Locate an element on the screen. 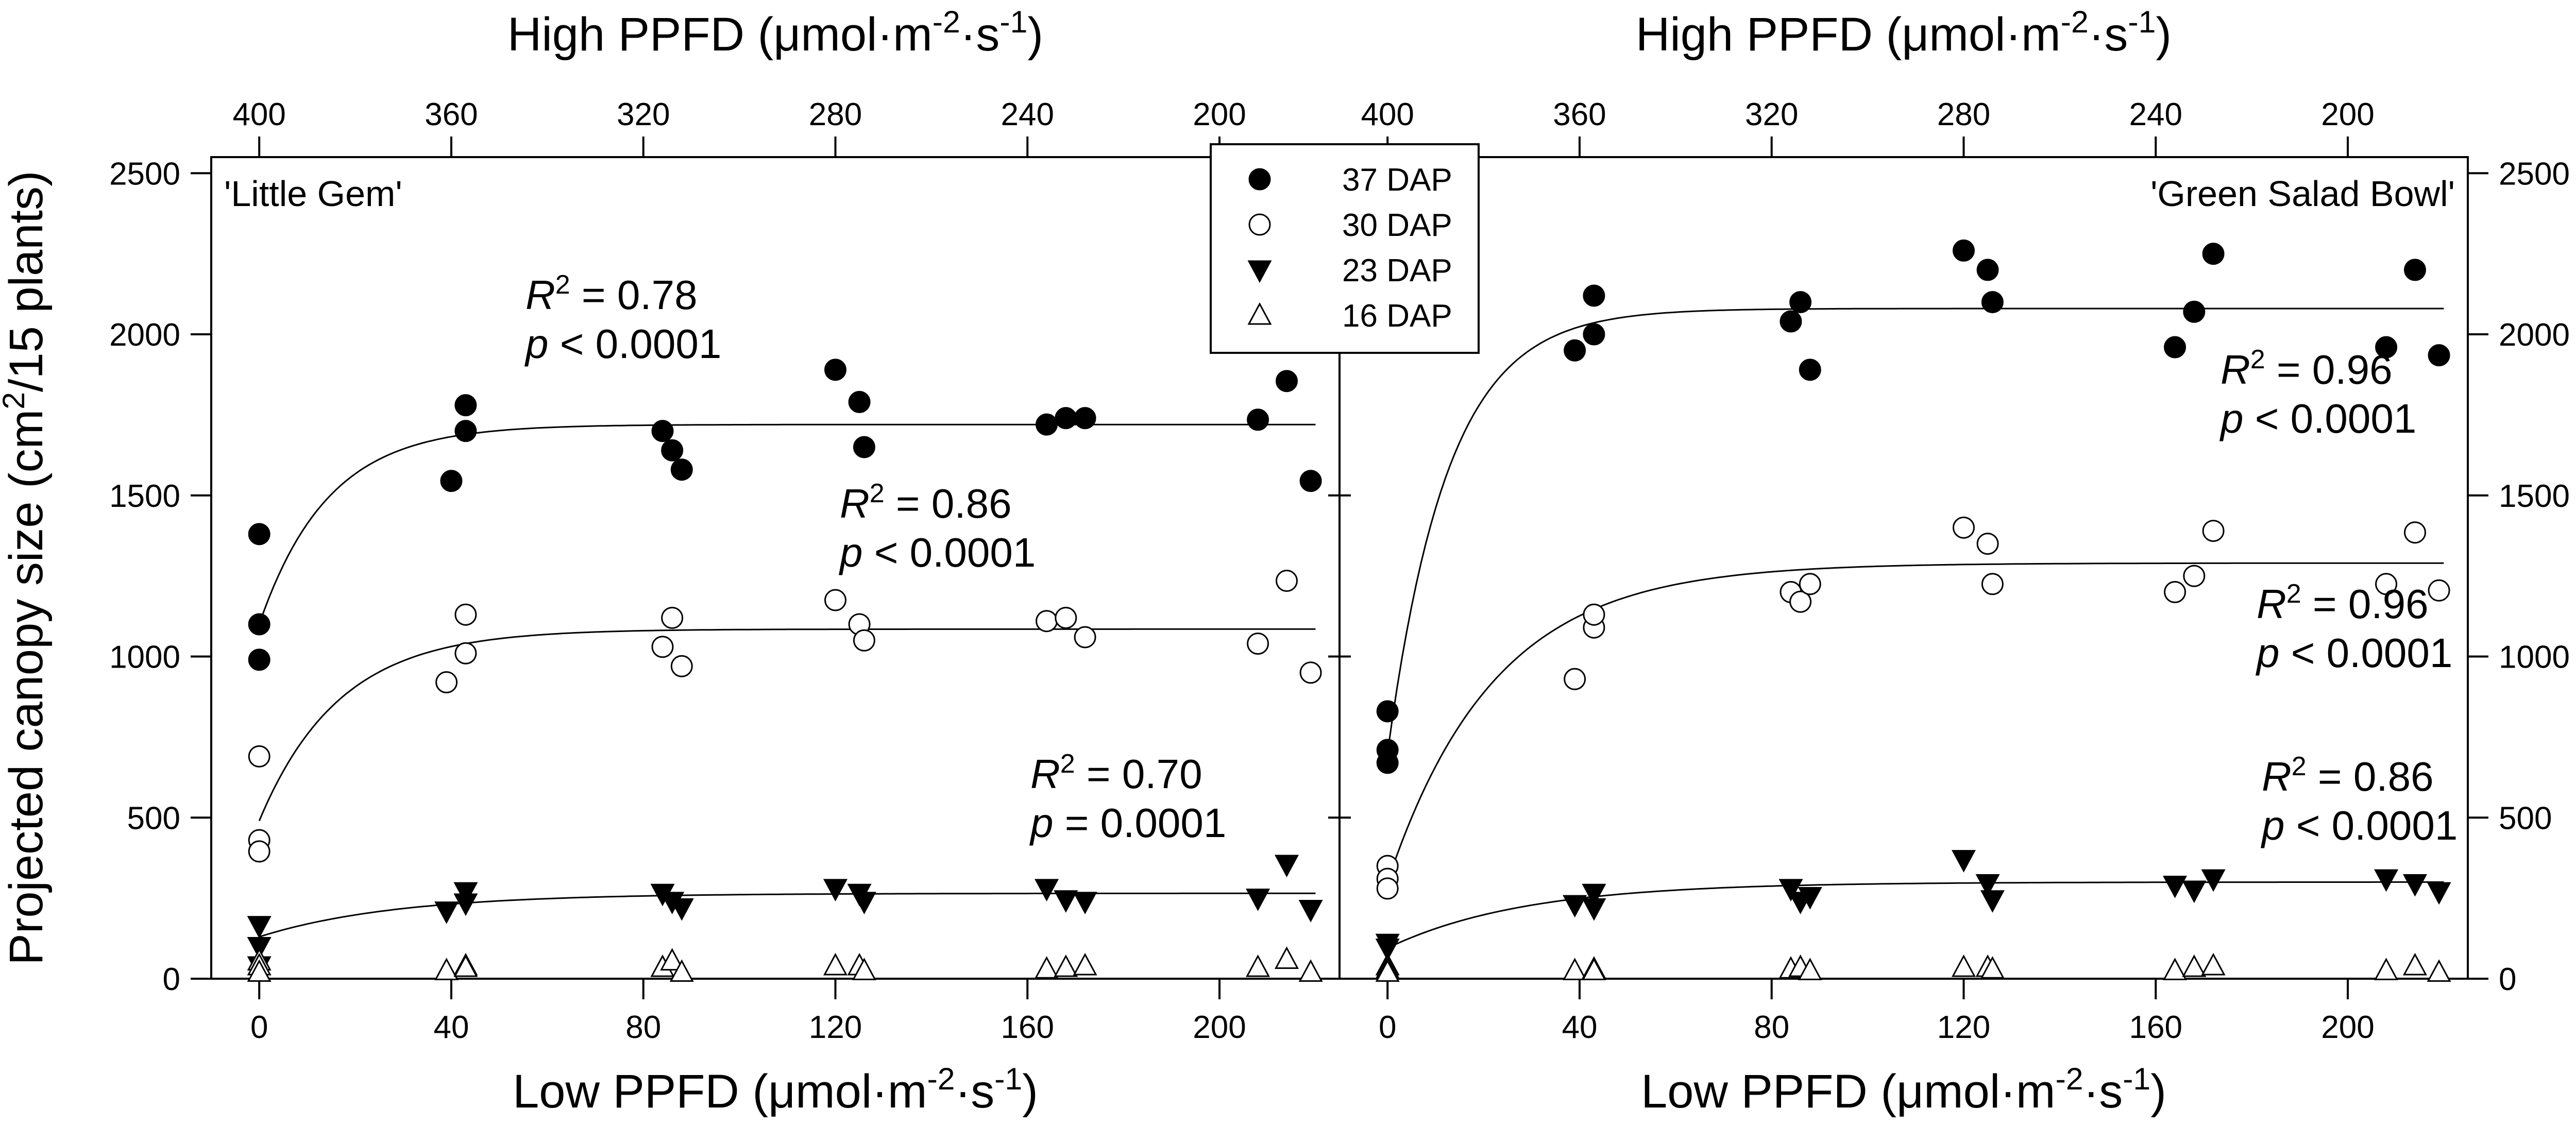 The height and width of the screenshot is (1125, 2576). panel-label: 'Green Salad Bowl' is located at coordinates (2302, 194).